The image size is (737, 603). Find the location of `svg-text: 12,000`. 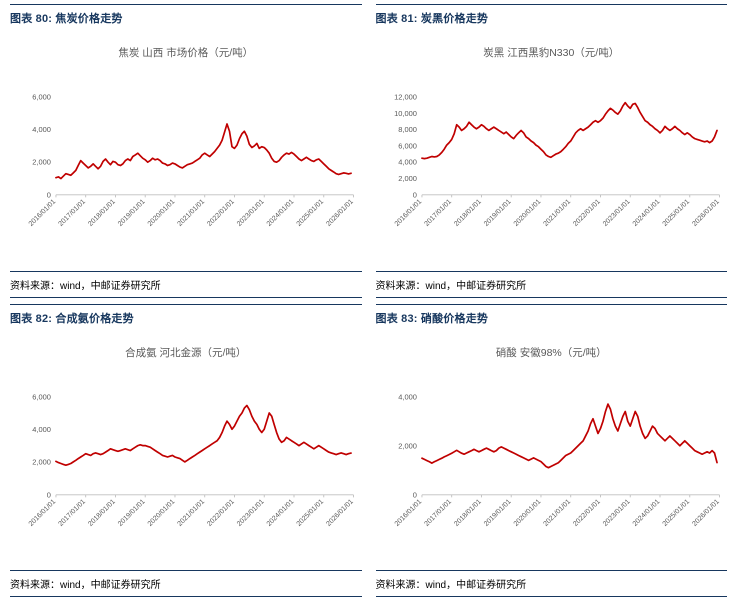

svg-text: 12,000 is located at coordinates (405, 97).